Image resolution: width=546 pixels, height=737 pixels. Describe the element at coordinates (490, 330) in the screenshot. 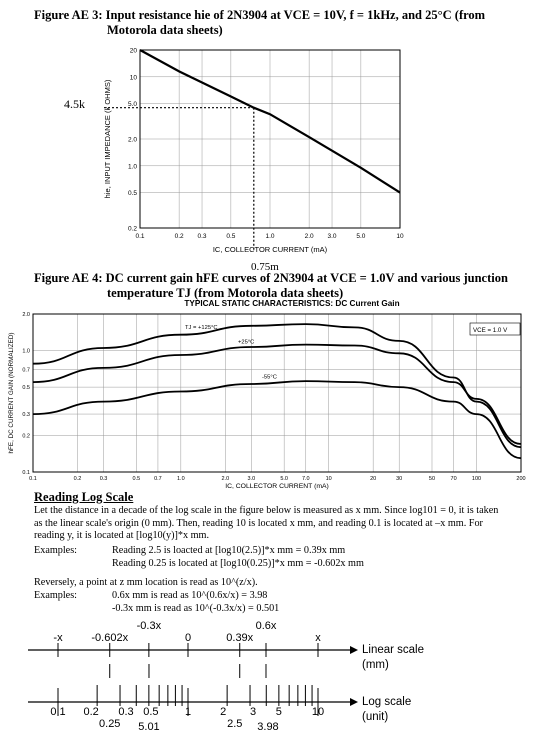

I see `fig4-legend-vce: VCE = 1.0 V` at that location.